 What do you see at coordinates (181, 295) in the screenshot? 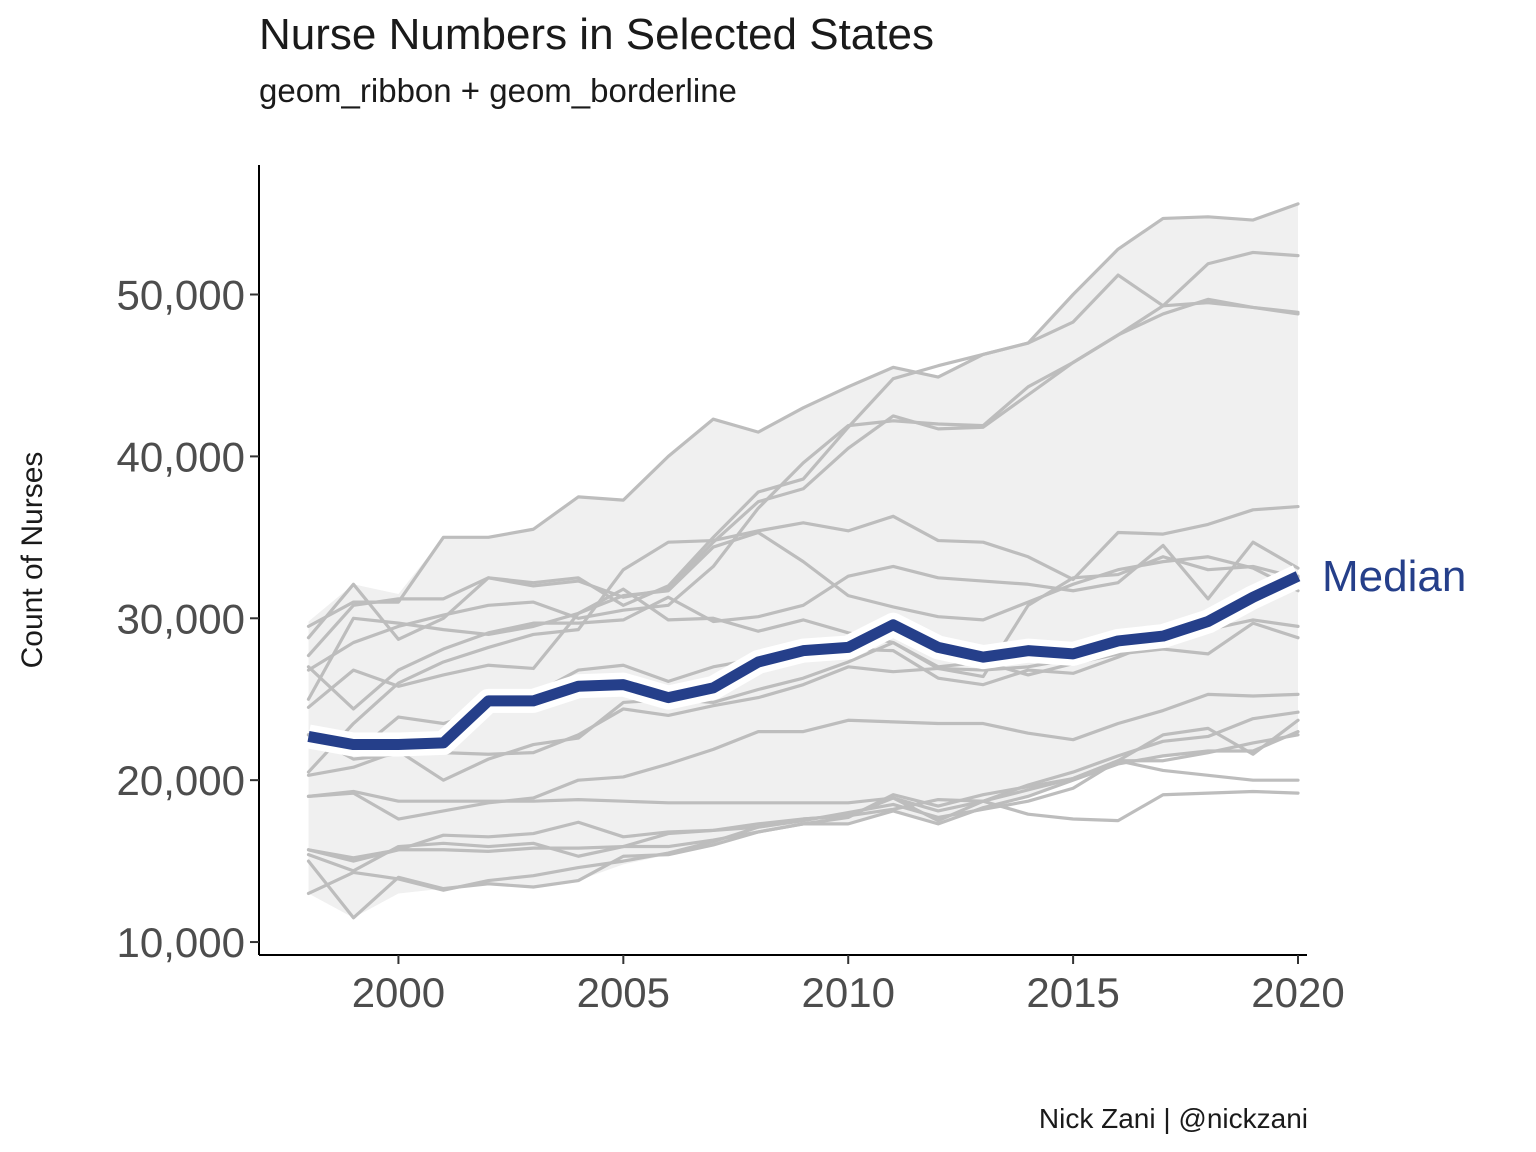
I see `y-tick-label: 50,000` at bounding box center [181, 295].